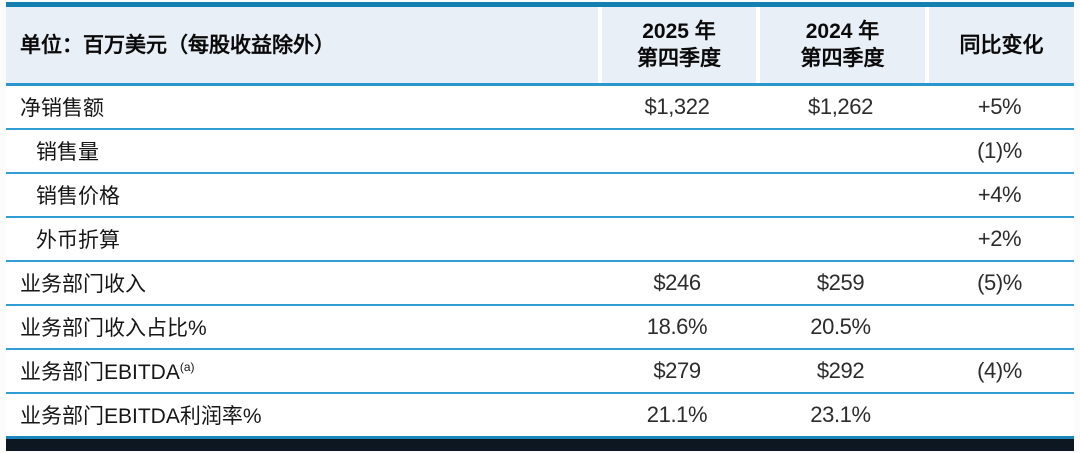 This screenshot has height=453, width=1080. What do you see at coordinates (302, 239) in the screenshot?
I see `row-label: 外币折算` at bounding box center [302, 239].